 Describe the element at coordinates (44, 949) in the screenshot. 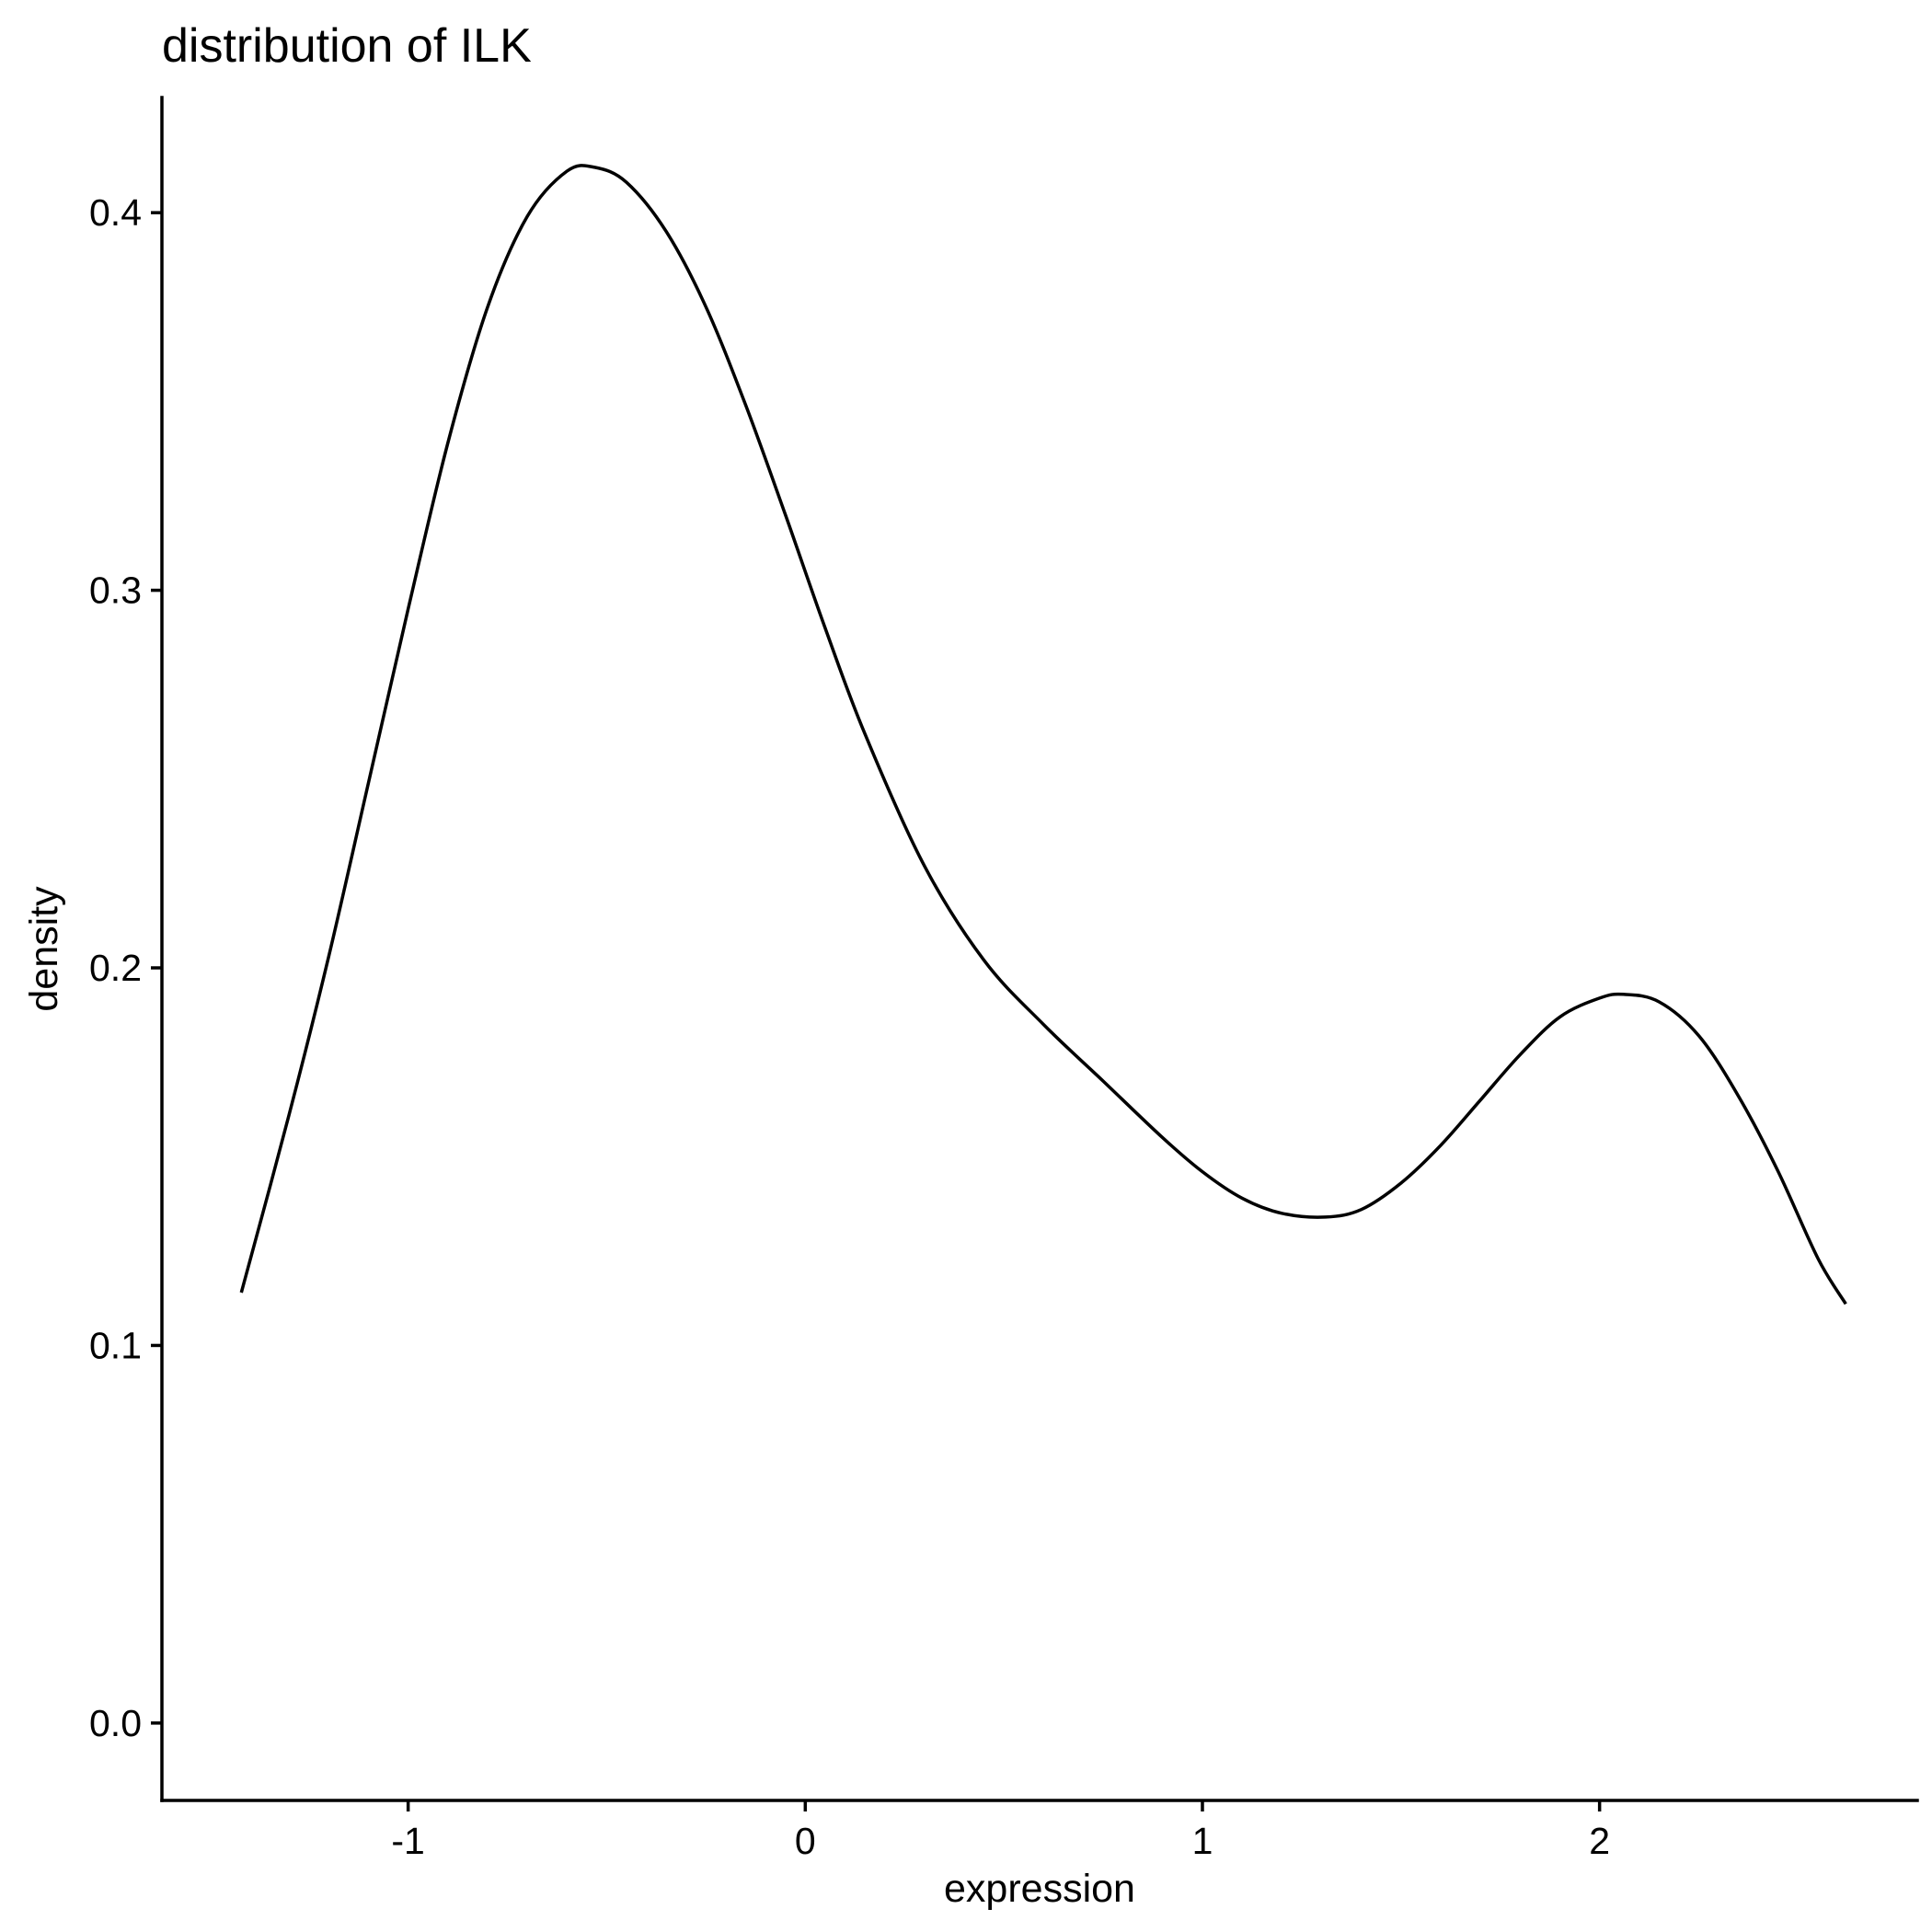

I see `y-axis-title: density` at that location.